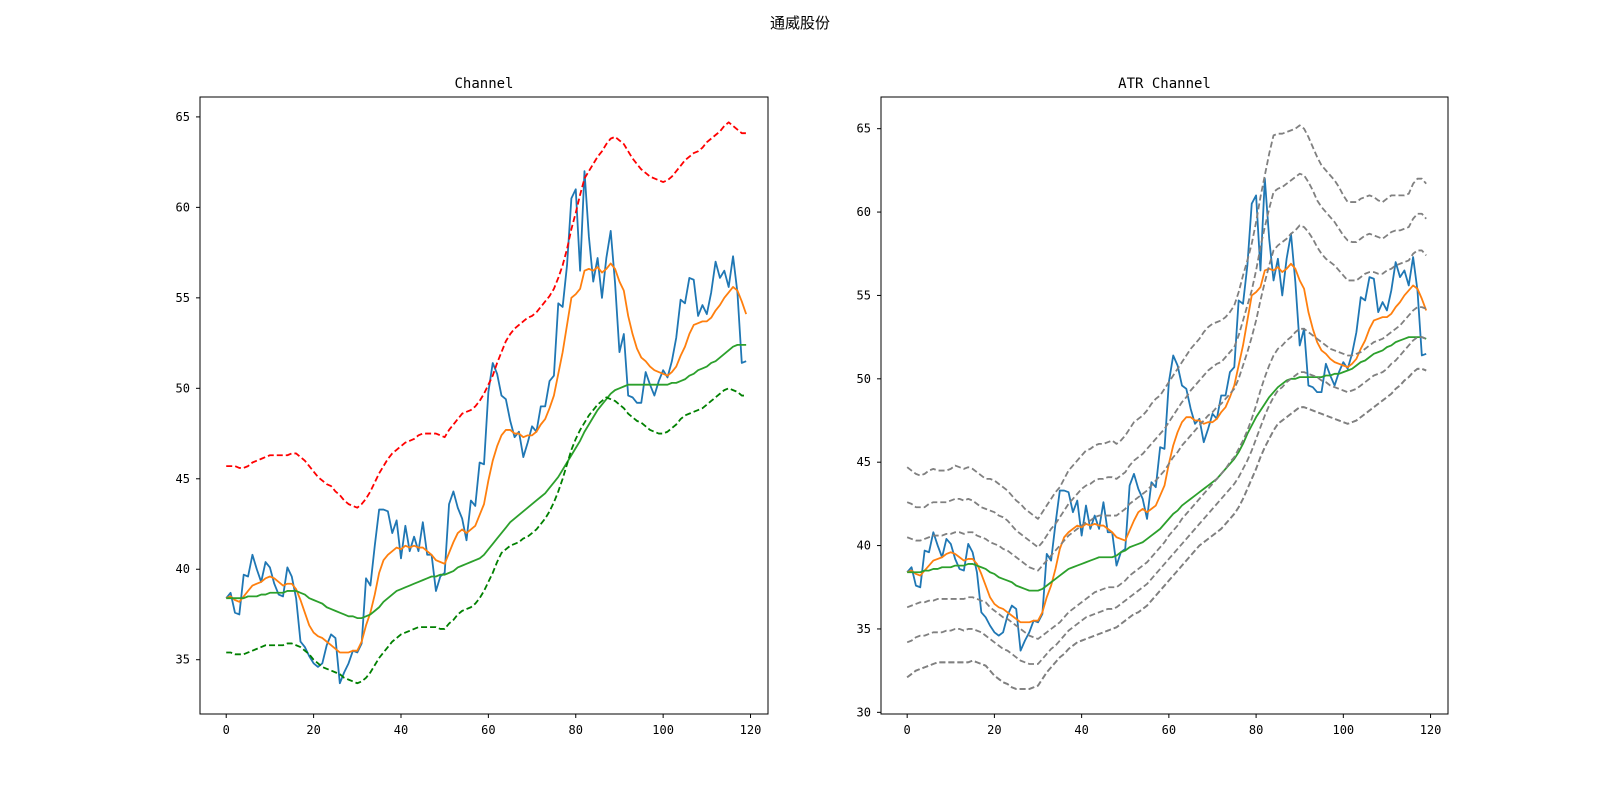 The height and width of the screenshot is (800, 1600). Describe the element at coordinates (1343, 730) in the screenshot. I see `chart-2-x-tick-label: 100` at that location.